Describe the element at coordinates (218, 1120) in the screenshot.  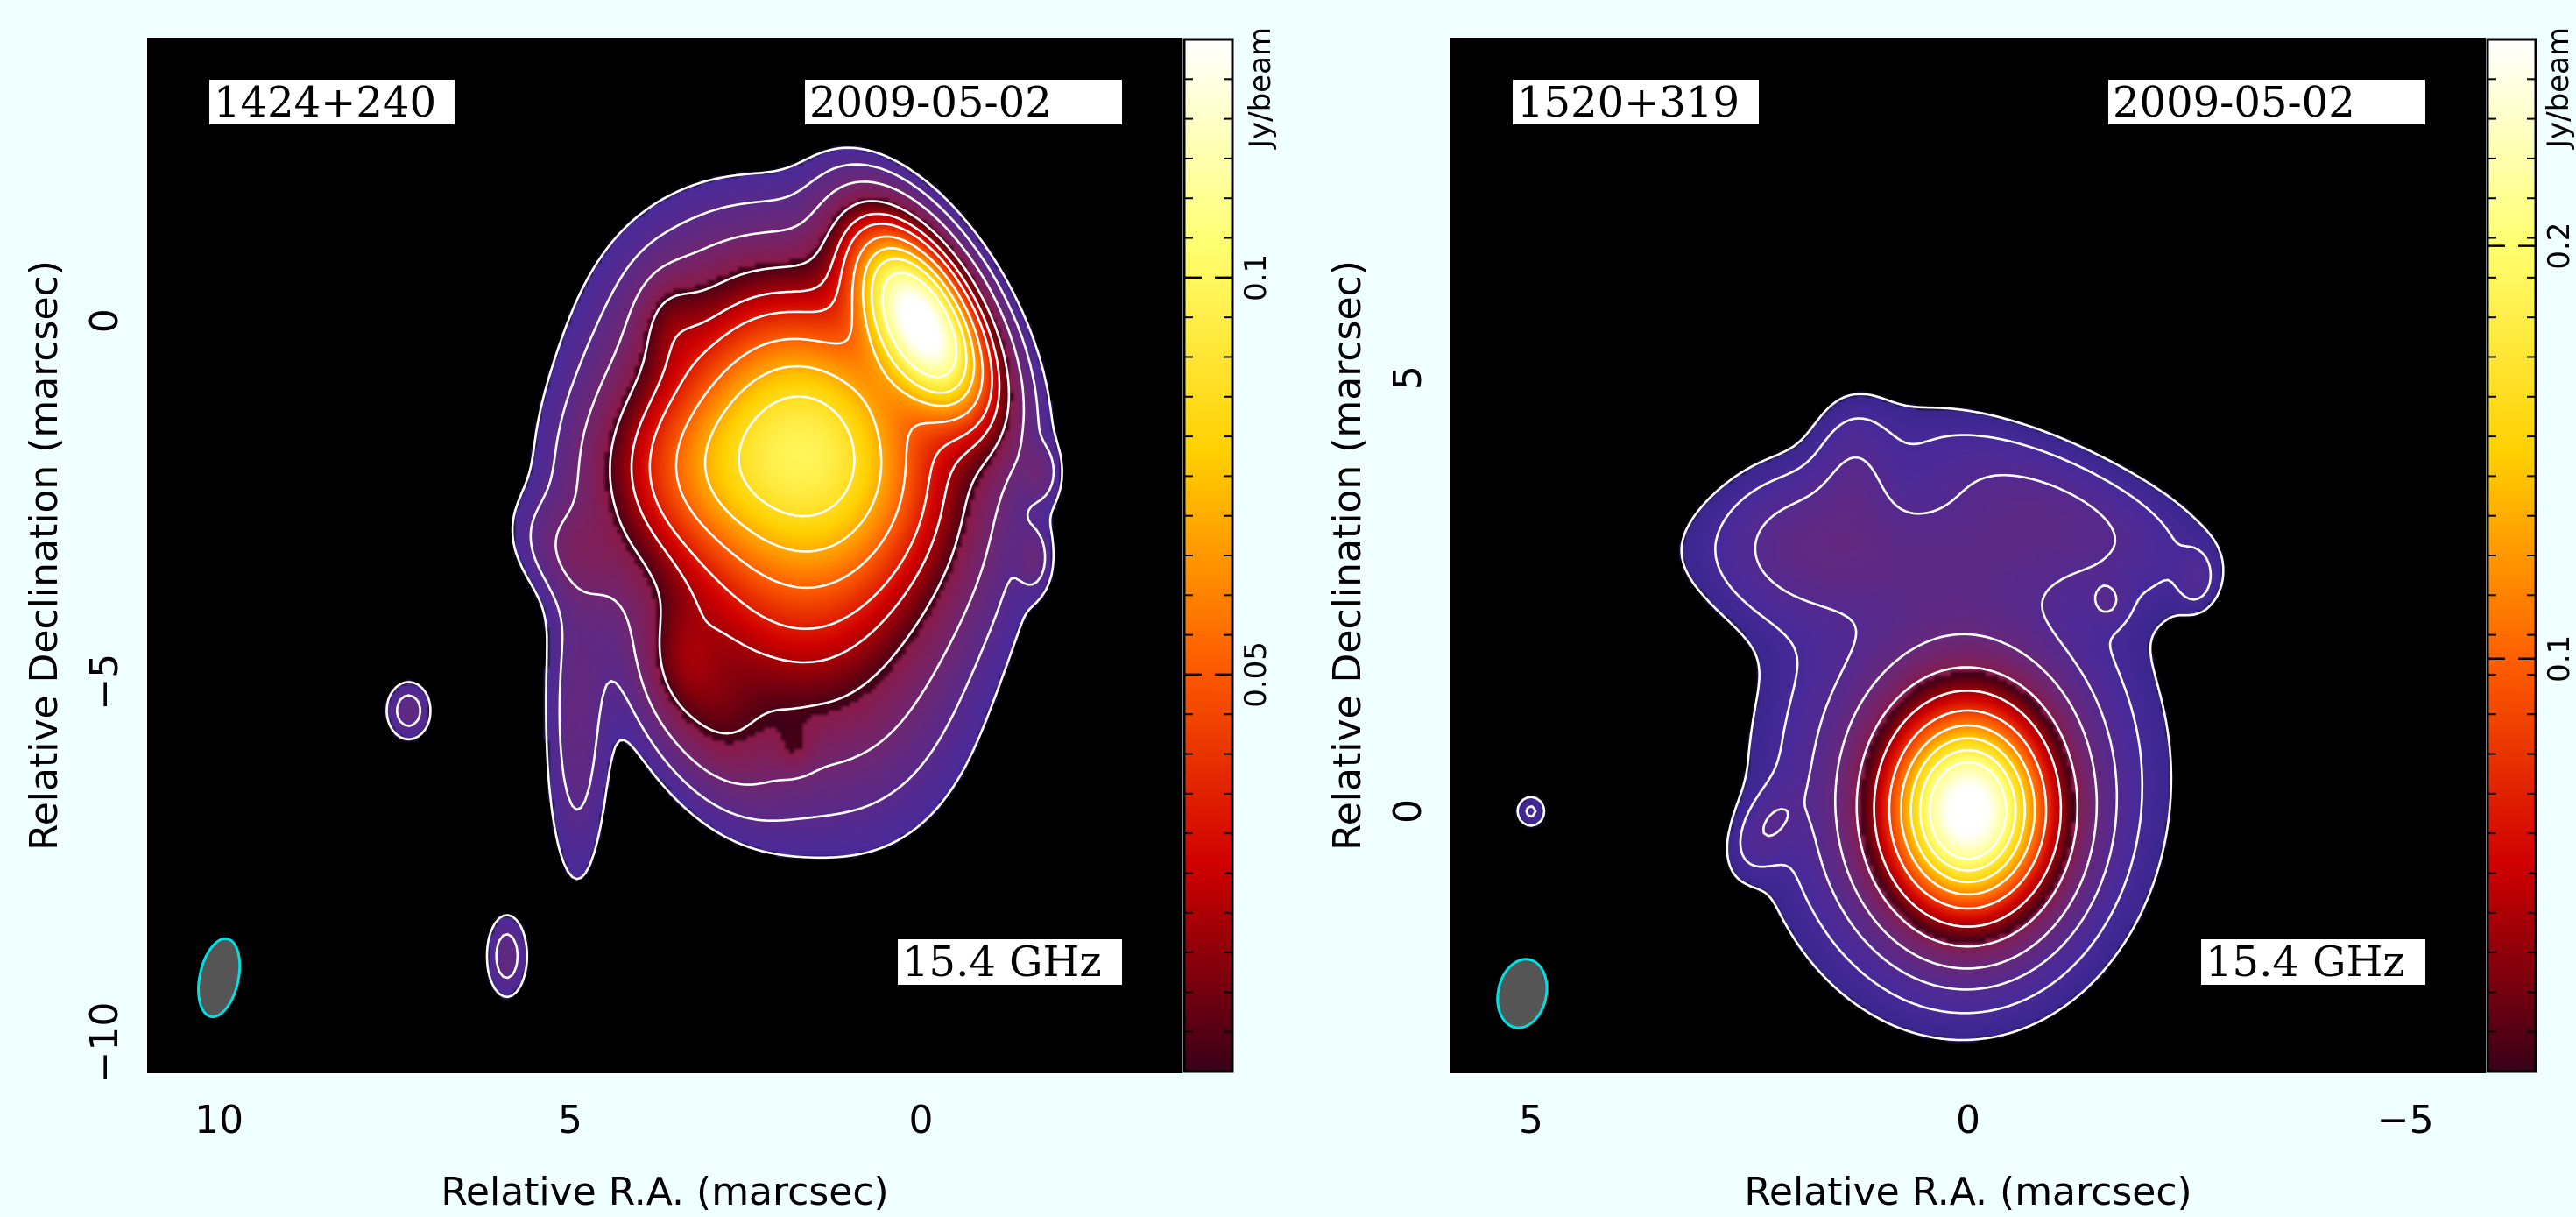
I see `x-tick-label: 10` at that location.